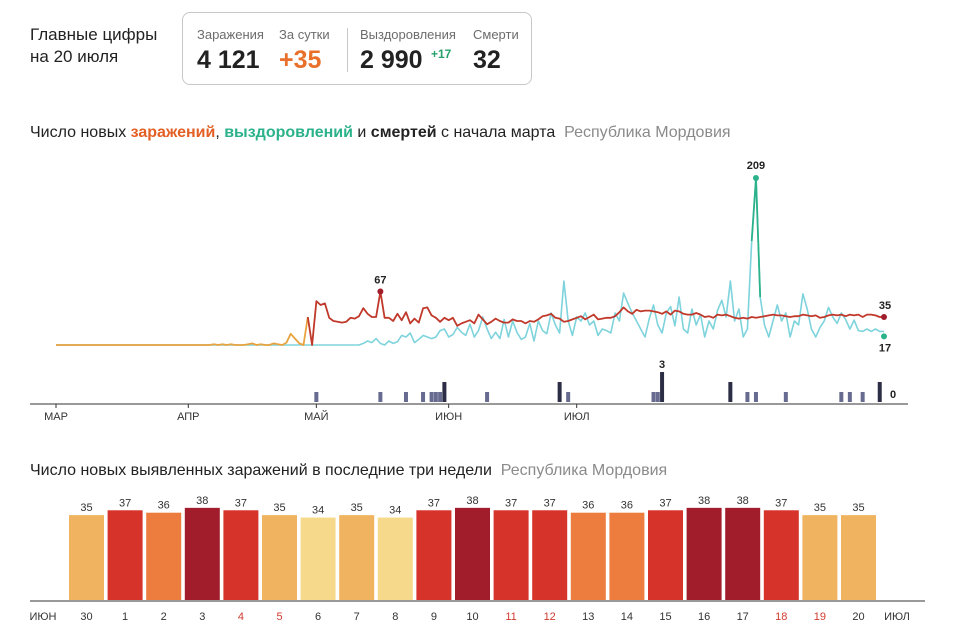  I want to click on headline-line1: Главные цифры, so click(94, 34).